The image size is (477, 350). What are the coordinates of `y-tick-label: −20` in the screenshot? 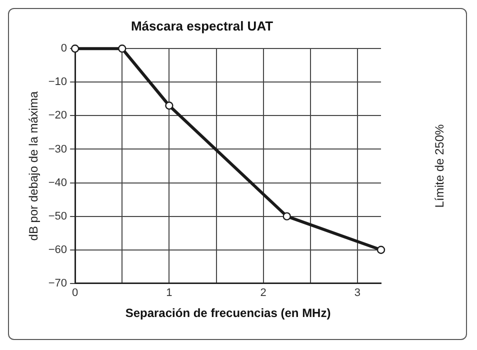 It's located at (58, 116).